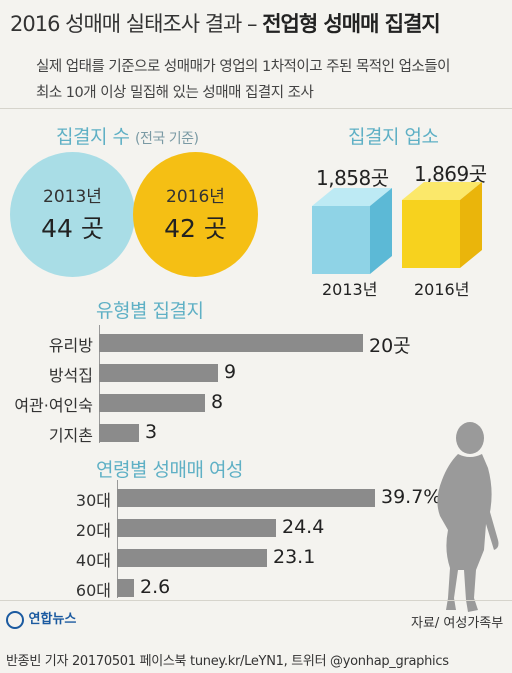 This screenshot has width=512, height=673. What do you see at coordinates (294, 557) in the screenshot?
I see `bar-value: 23.1` at bounding box center [294, 557].